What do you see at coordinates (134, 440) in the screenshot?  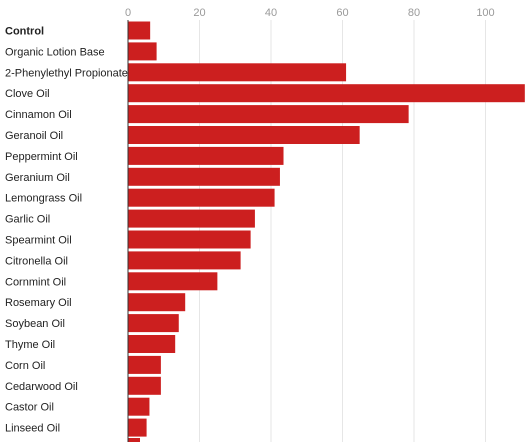 I see `bar-partial` at bounding box center [134, 440].